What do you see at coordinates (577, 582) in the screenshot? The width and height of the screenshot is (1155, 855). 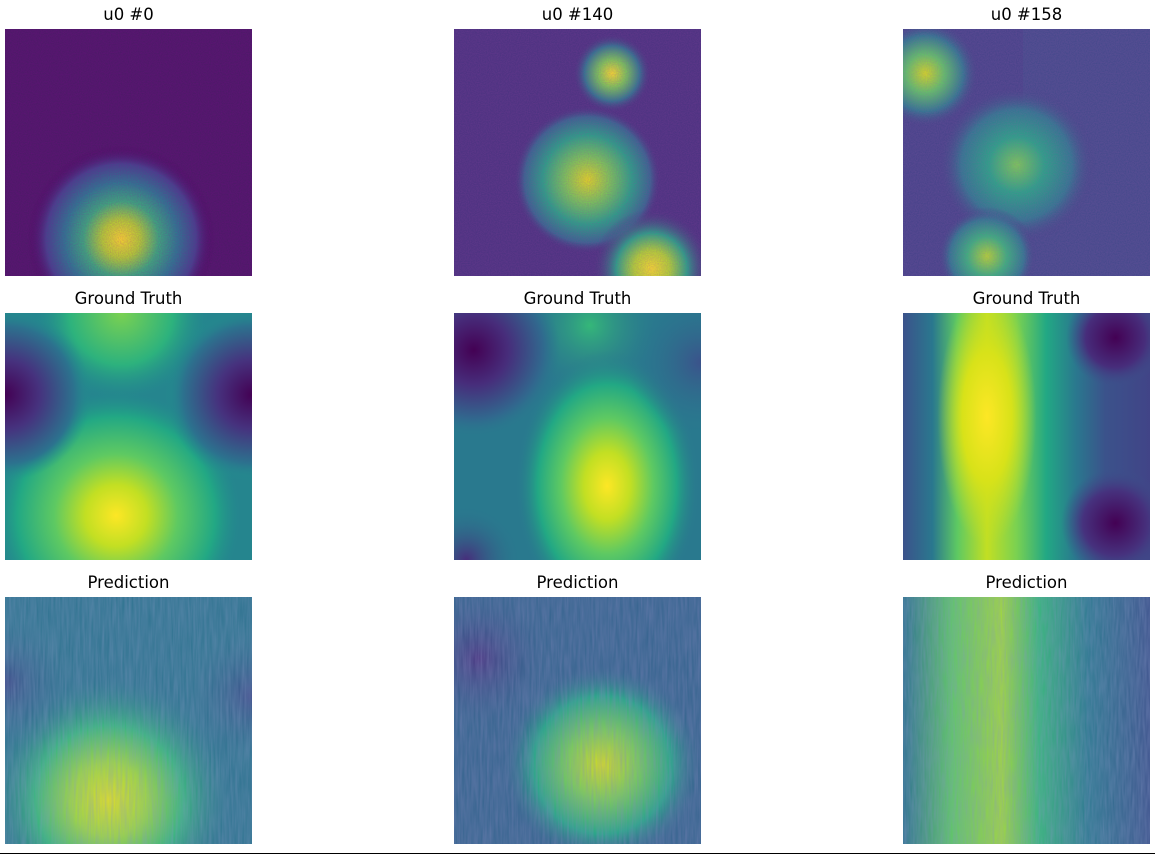 I see `panel-title-prediction-2: Prediction` at bounding box center [577, 582].